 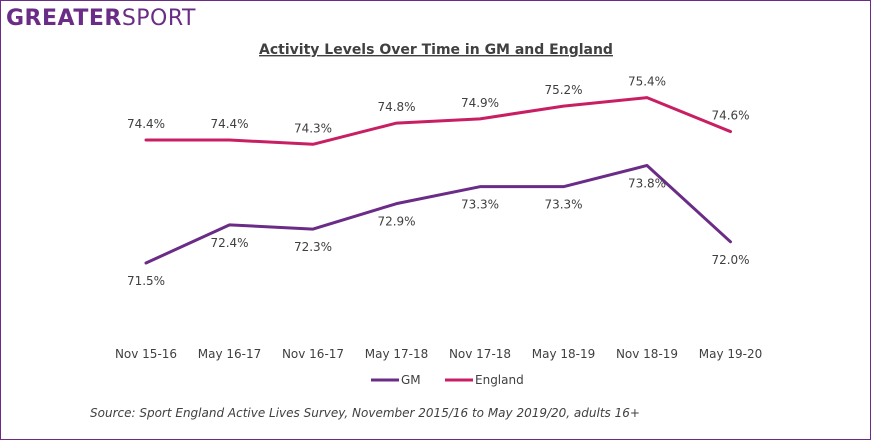 What do you see at coordinates (411, 380) in the screenshot?
I see `legend-label-gm: GM` at bounding box center [411, 380].